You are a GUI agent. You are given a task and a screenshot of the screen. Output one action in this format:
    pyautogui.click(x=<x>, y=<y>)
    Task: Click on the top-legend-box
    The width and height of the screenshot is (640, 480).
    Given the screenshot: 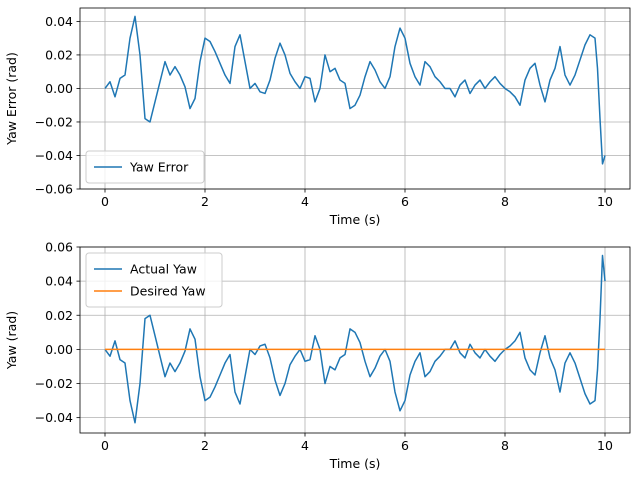 What is the action you would take?
    pyautogui.click(x=145, y=167)
    